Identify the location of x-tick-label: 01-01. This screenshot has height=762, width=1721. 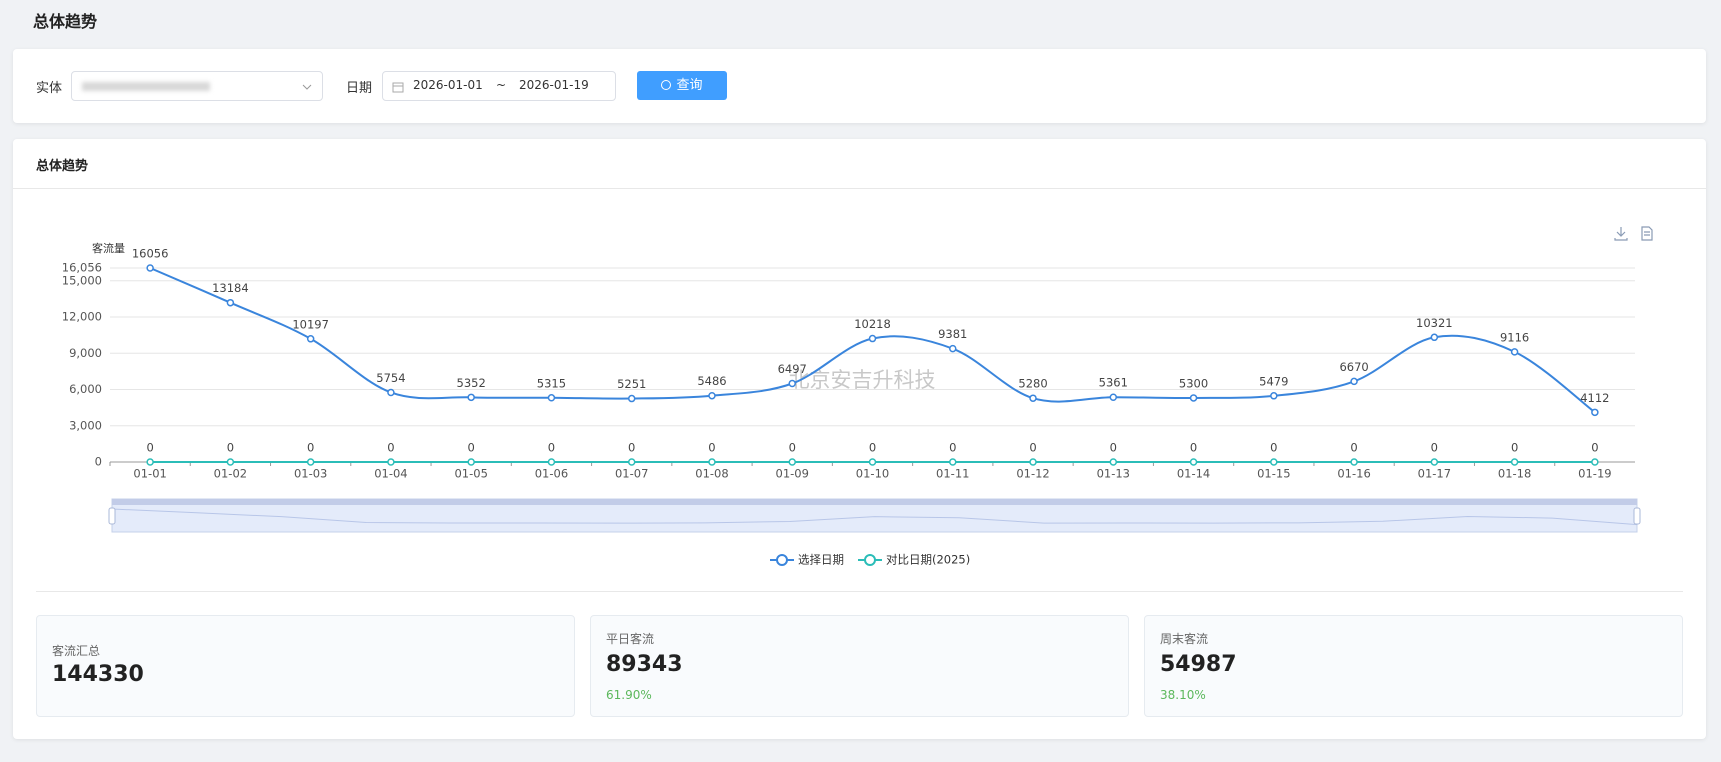
(149, 474).